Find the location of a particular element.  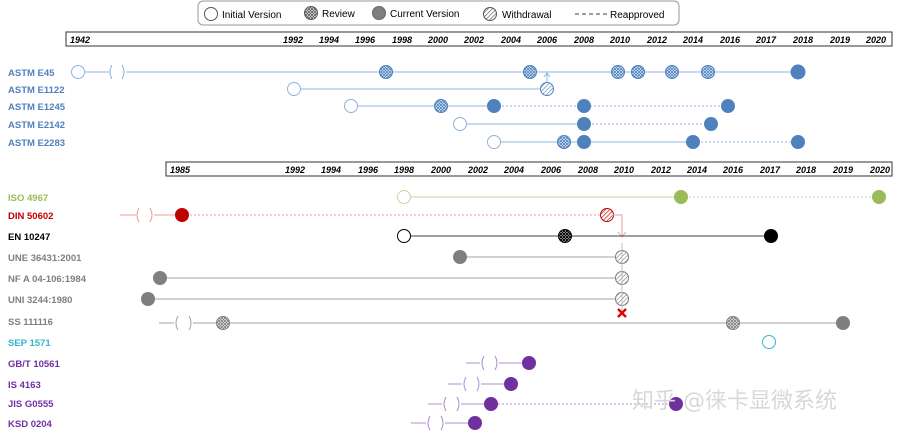

standard-label: SS 111116 is located at coordinates (30, 322).